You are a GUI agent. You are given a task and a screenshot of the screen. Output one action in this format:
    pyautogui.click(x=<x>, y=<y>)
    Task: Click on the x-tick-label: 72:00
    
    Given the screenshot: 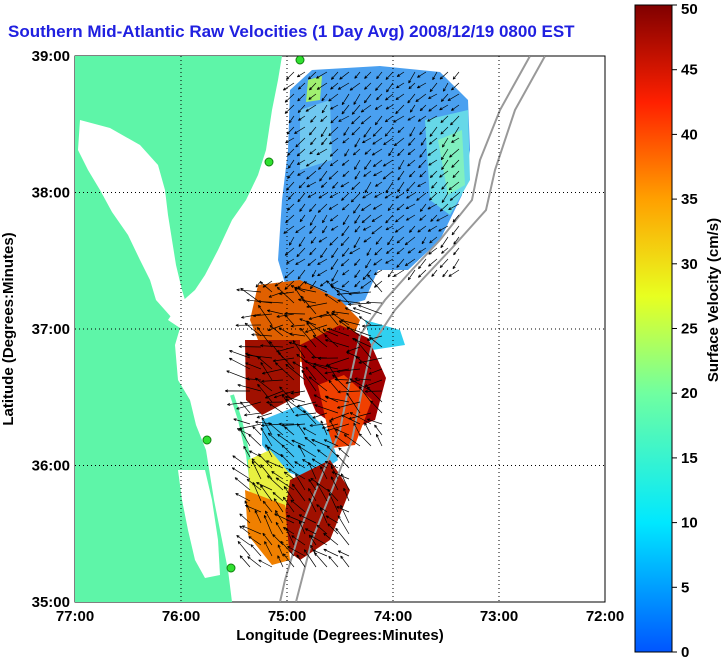 What is the action you would take?
    pyautogui.click(x=605, y=616)
    